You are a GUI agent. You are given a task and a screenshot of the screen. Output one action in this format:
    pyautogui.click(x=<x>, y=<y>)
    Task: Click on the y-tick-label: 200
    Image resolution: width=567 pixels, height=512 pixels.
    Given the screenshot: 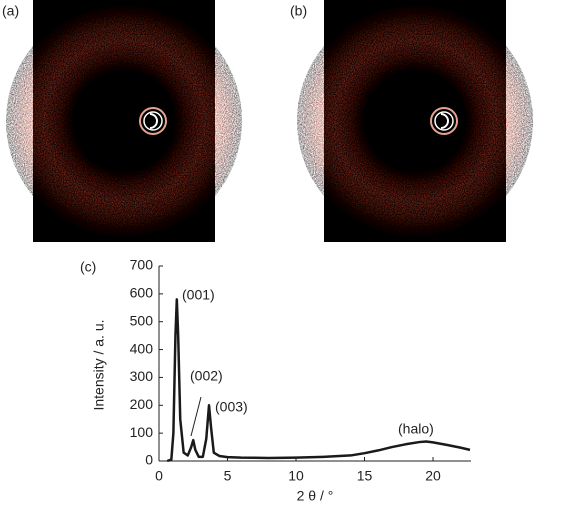 What is the action you would take?
    pyautogui.click(x=142, y=404)
    